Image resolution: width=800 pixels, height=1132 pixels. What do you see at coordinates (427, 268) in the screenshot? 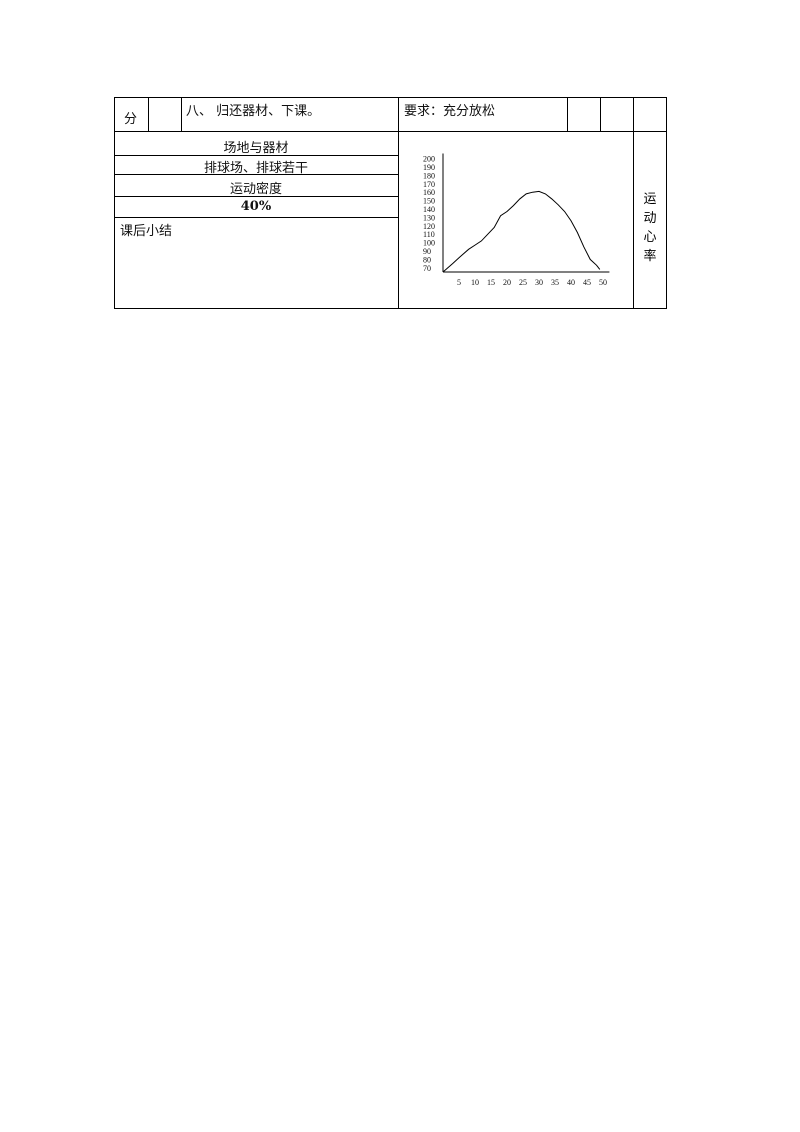
I see `y-tick-label: 70` at bounding box center [427, 268].